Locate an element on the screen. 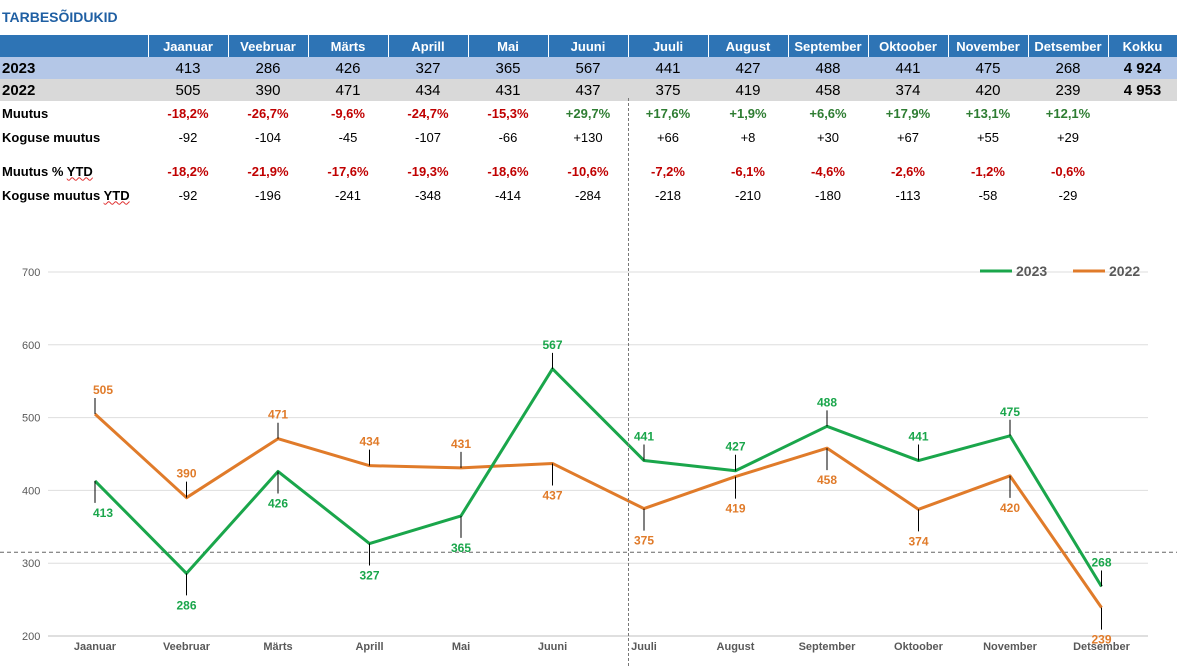 This screenshot has height=666, width=1177. table-cell: 437 is located at coordinates (588, 90).